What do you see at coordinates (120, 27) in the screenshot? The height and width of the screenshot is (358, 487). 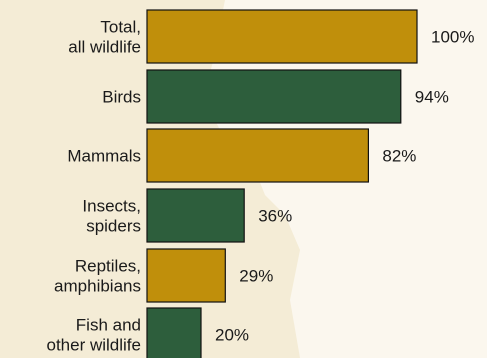 I see `category-label-line: Total,` at bounding box center [120, 27].